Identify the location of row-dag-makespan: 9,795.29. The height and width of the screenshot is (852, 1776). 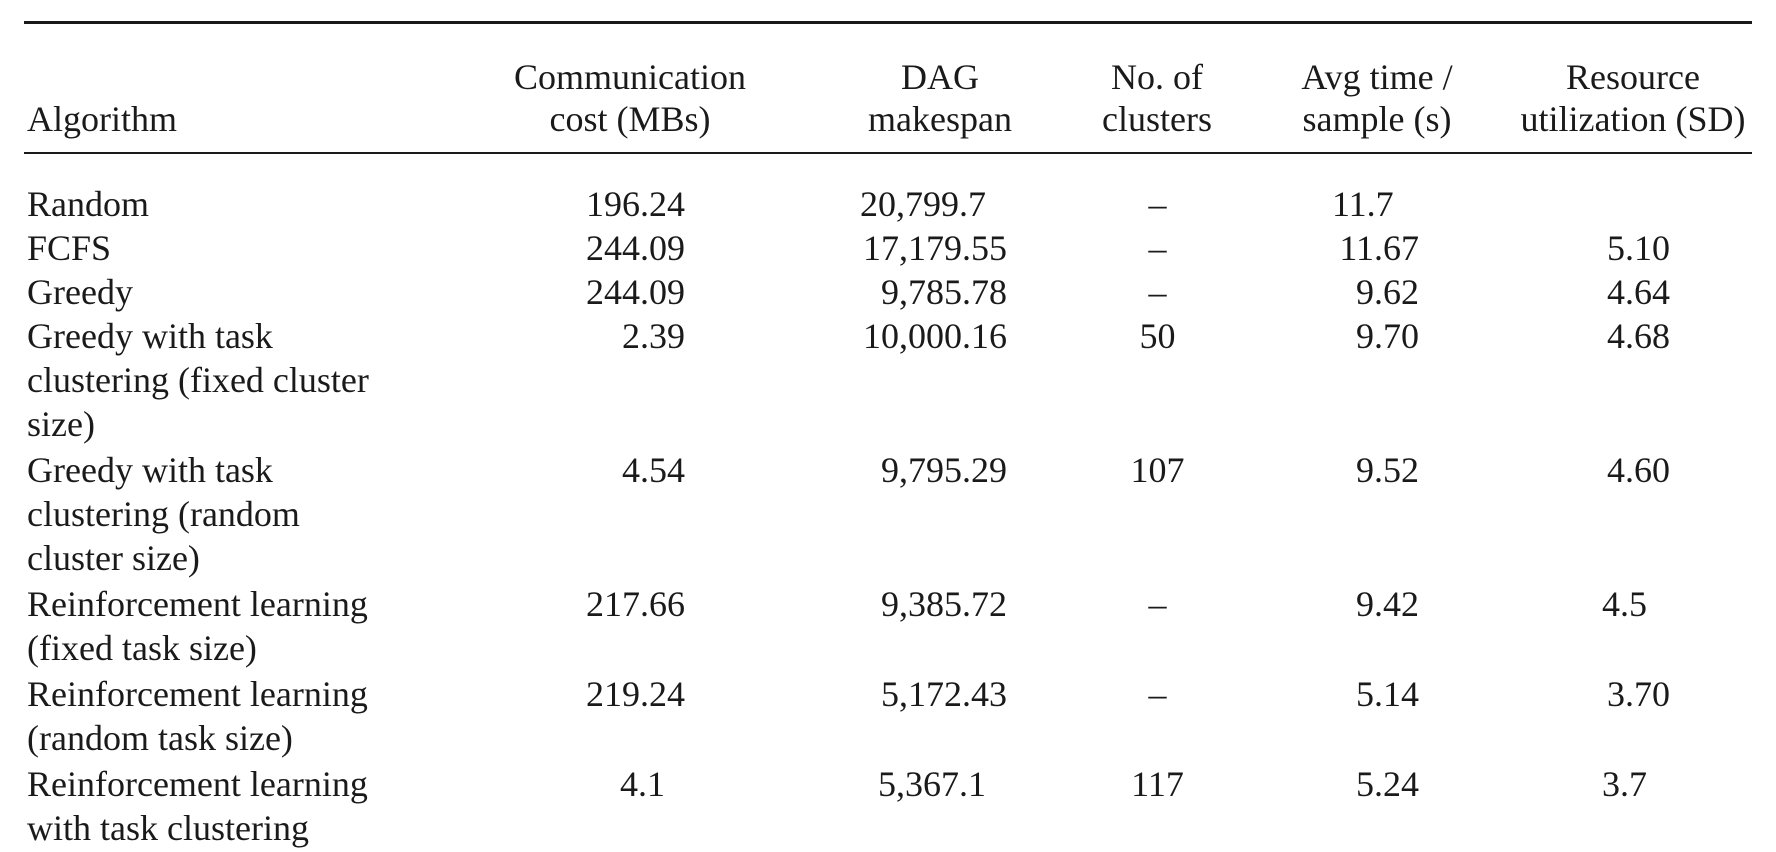
(944, 470).